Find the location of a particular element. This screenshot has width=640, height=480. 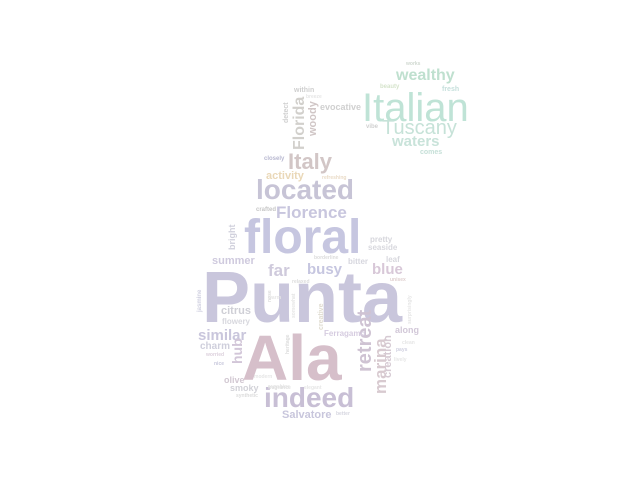

word-along: along is located at coordinates (407, 330).